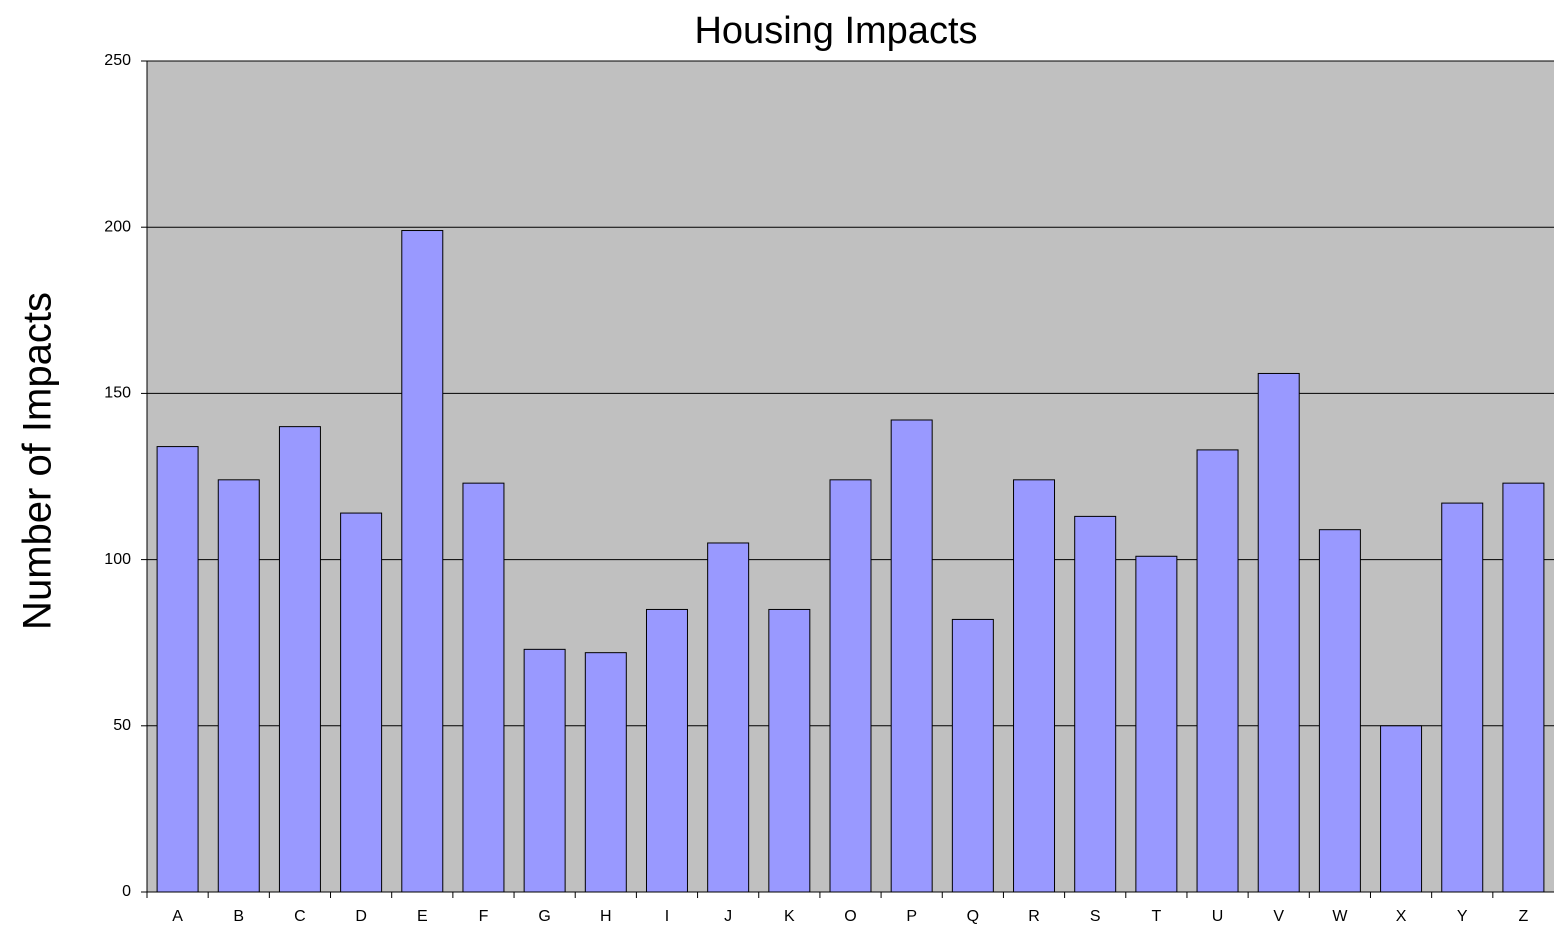  What do you see at coordinates (789, 916) in the screenshot?
I see `x-tick-label: K` at bounding box center [789, 916].